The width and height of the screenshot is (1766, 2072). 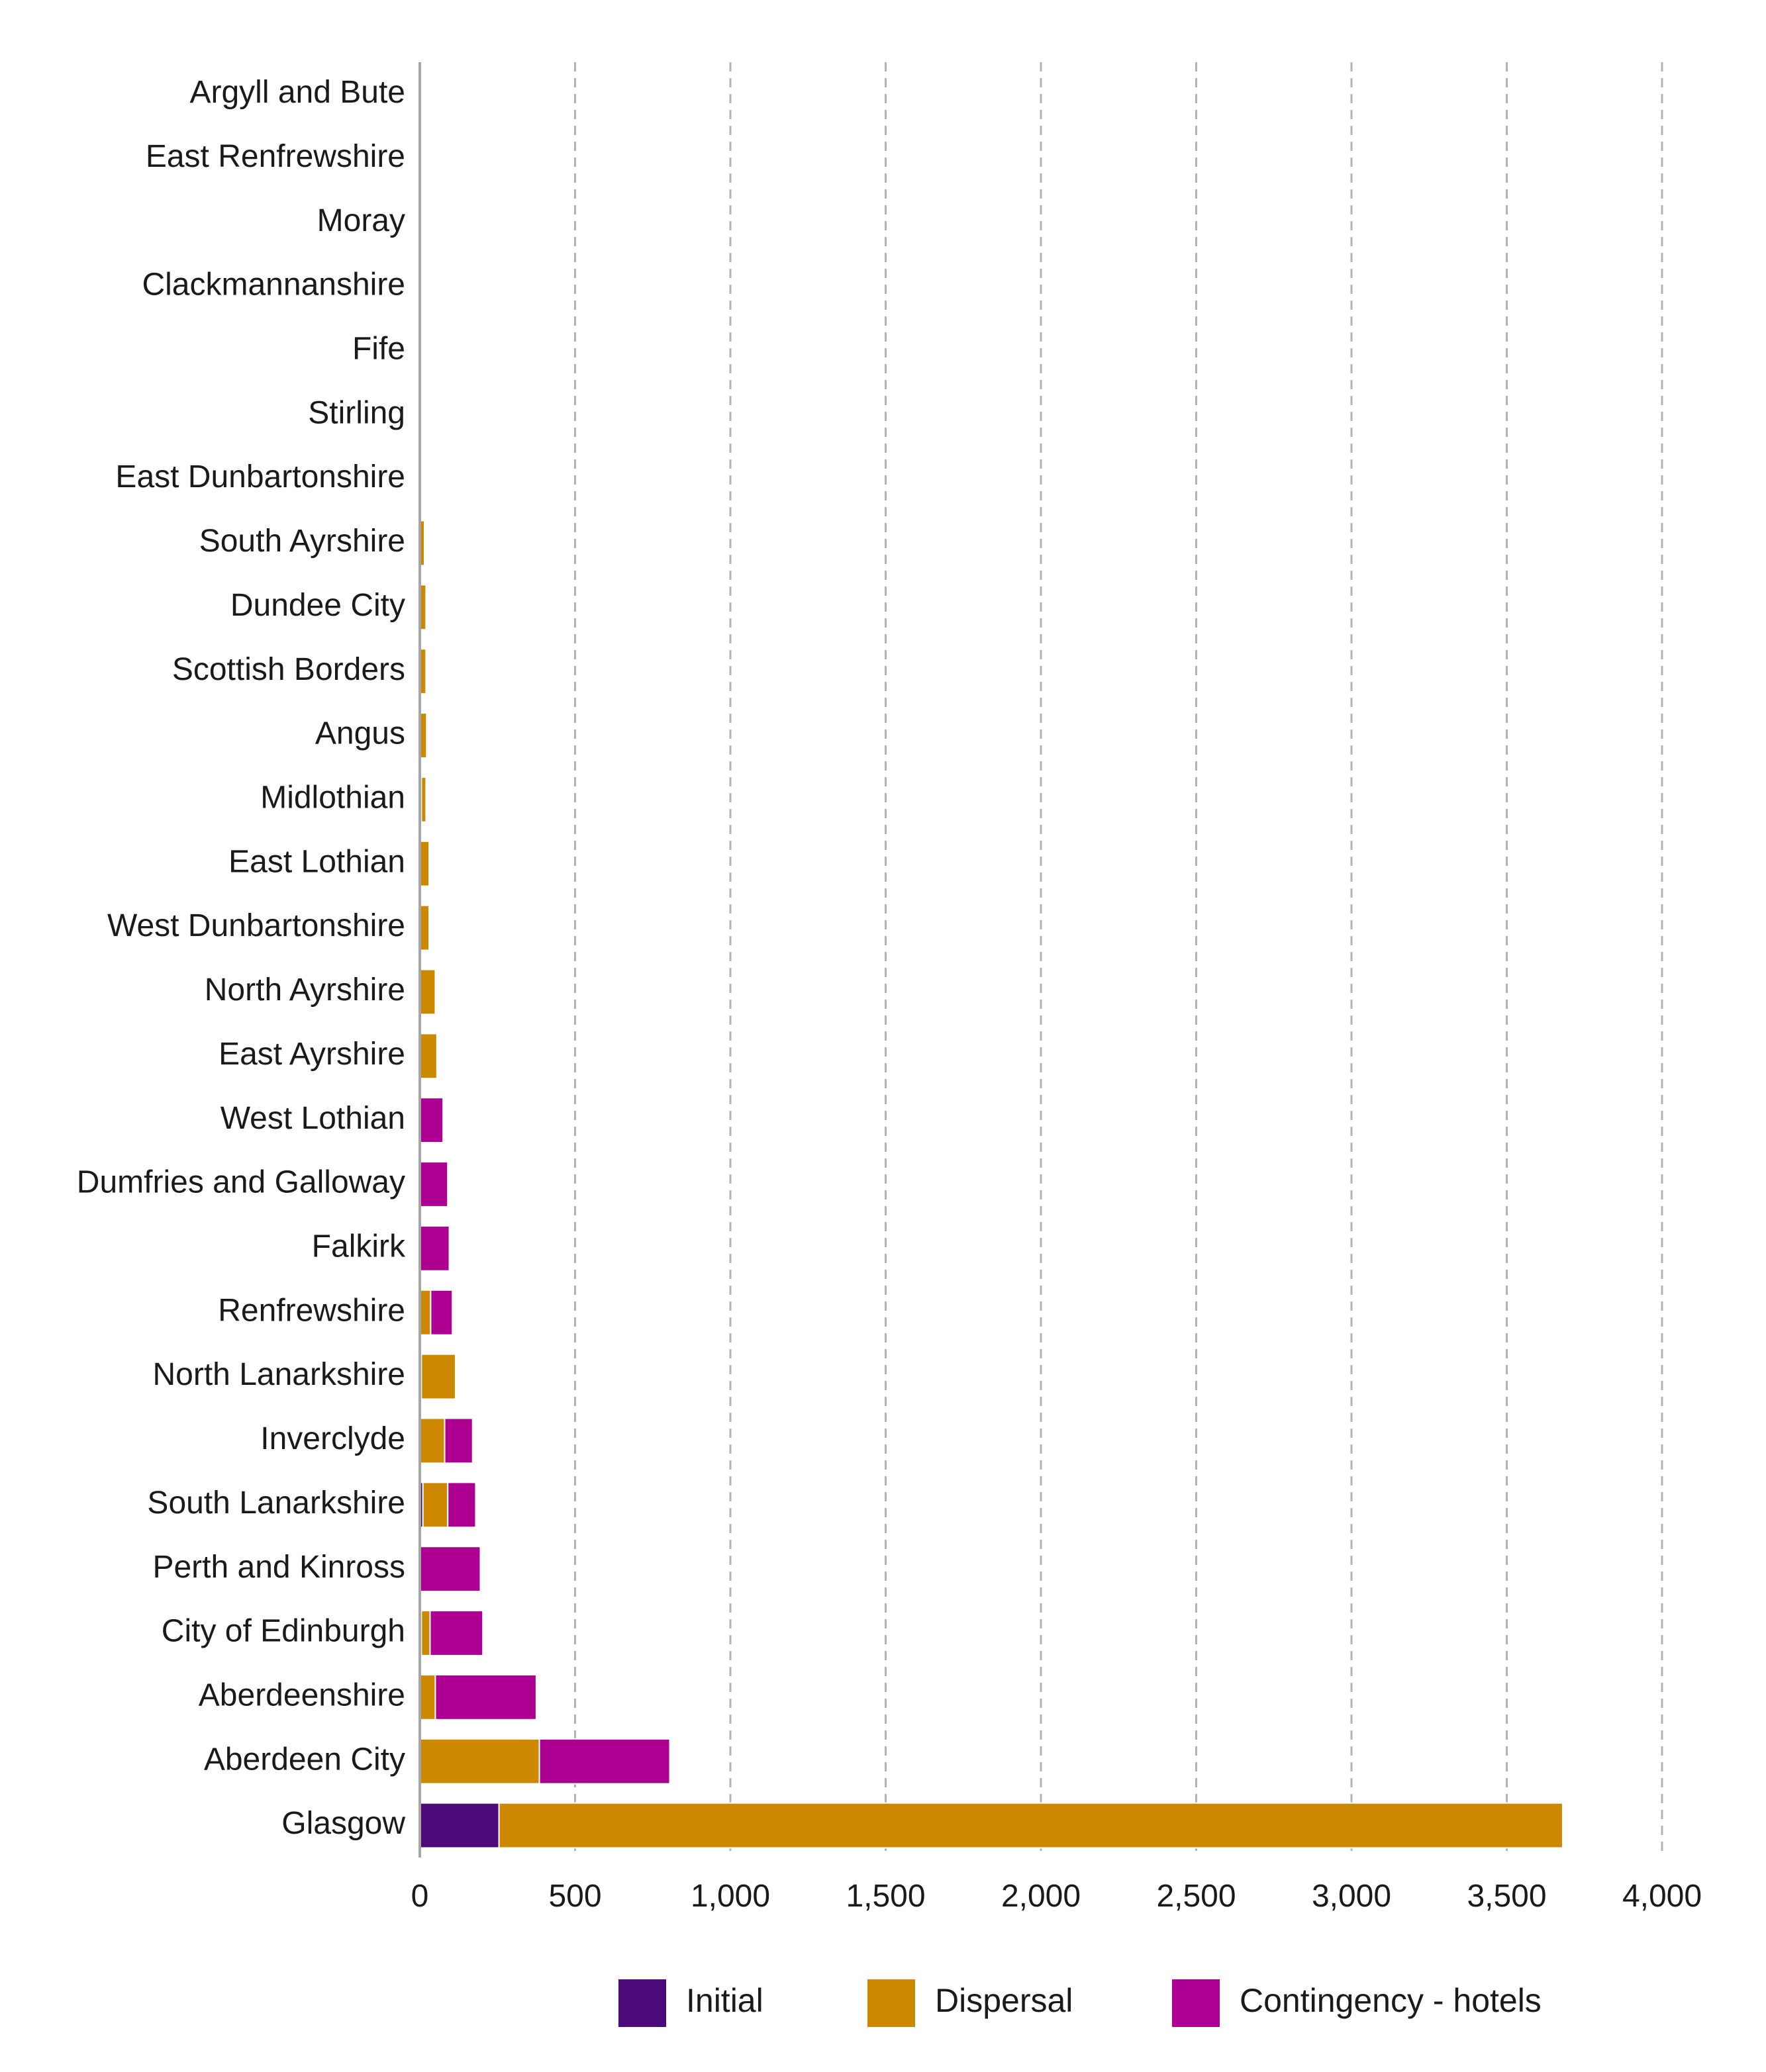 I want to click on legend-swatch-contingency-hotels, so click(x=1196, y=2003).